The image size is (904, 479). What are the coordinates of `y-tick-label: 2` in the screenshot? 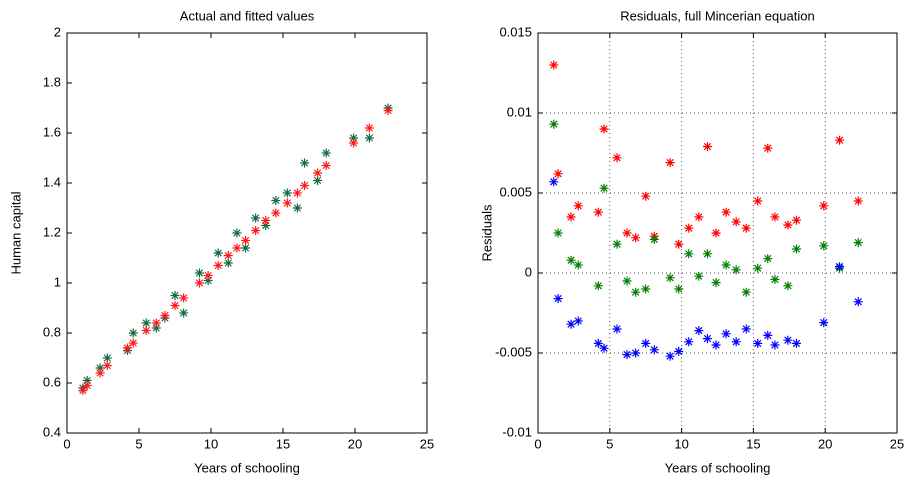 It's located at (57, 31).